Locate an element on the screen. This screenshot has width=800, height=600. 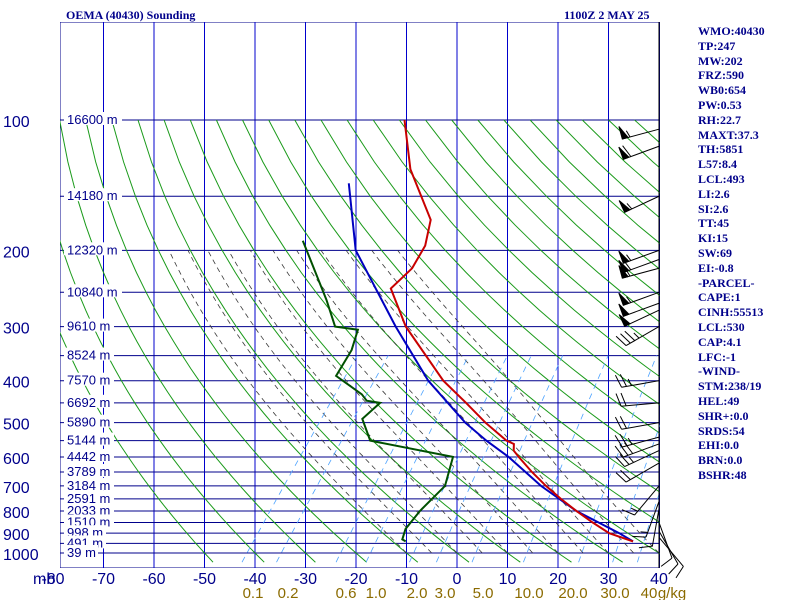
mixing-ratio-label: g/kg is located at coordinates (672, 592).